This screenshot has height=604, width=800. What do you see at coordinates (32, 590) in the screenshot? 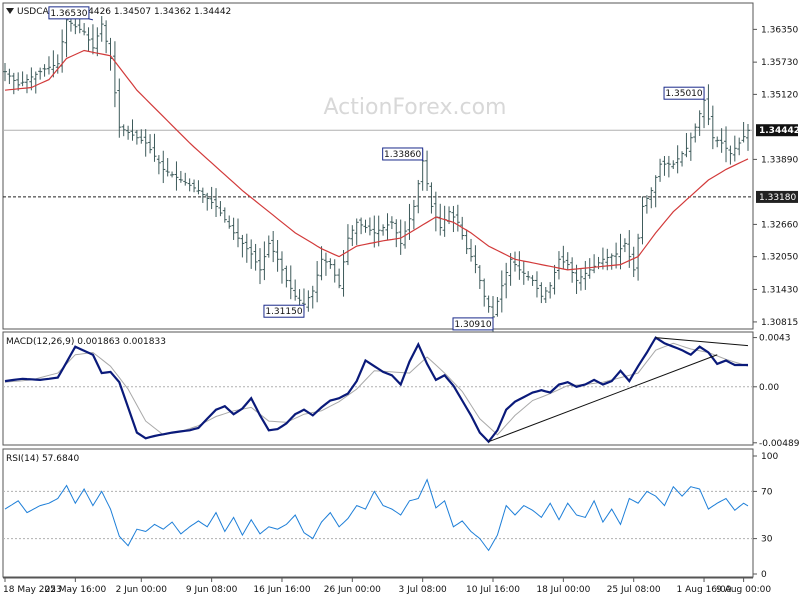
I see `time-axis-tick-label: 18 May 2023` at bounding box center [32, 590].